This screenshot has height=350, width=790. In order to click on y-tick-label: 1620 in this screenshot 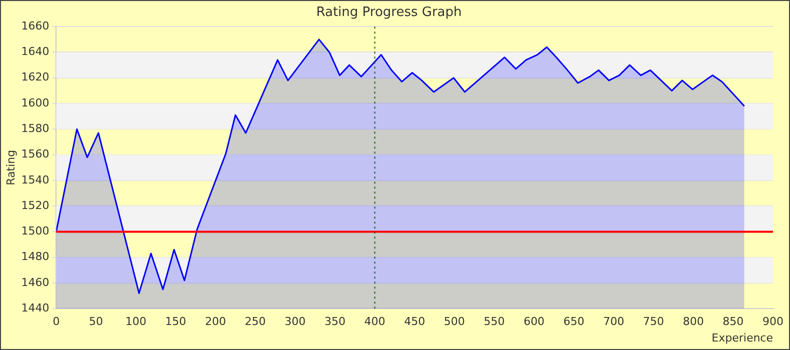, I will do `click(35, 77)`.